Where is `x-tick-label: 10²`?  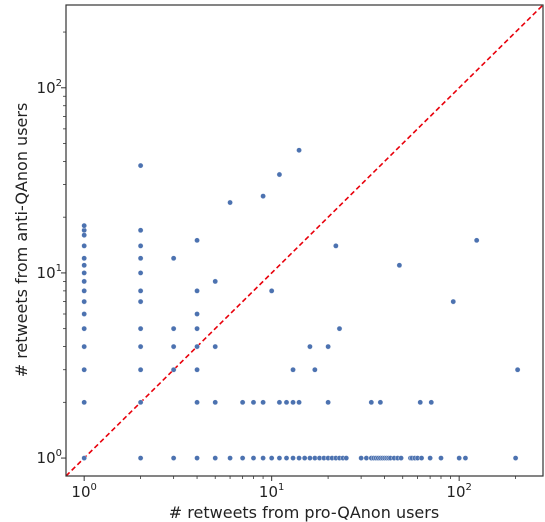 x-tick-label: 10² is located at coordinates (458, 491).